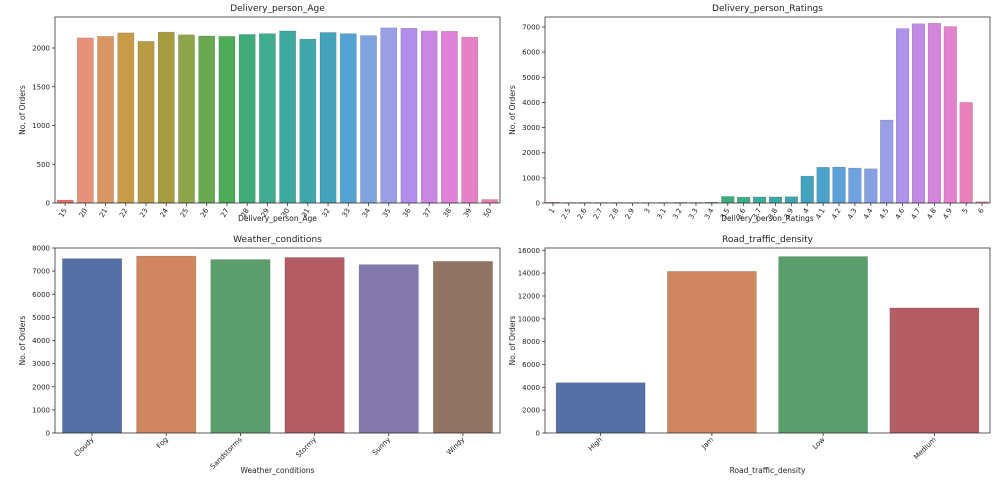 The image size is (1000, 487). I want to click on x-tick-label: 27, so click(224, 213).